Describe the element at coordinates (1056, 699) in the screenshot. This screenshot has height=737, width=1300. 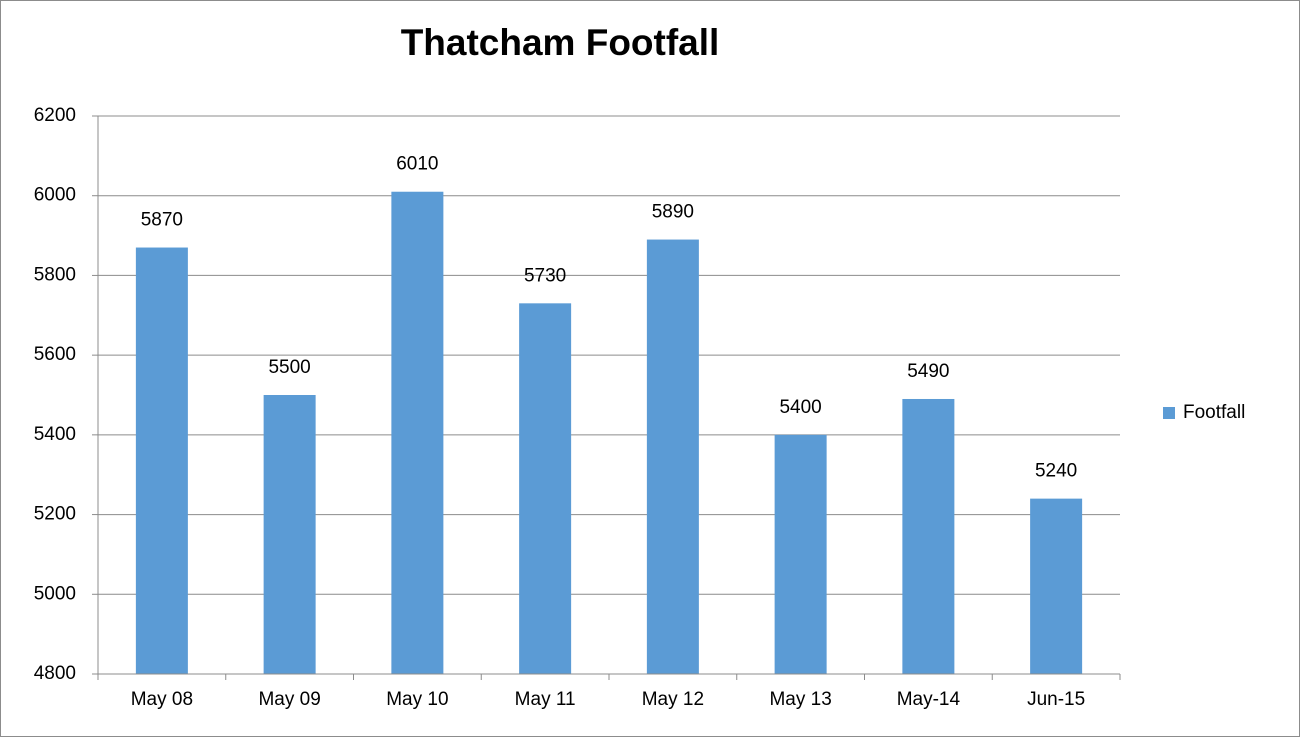
I see `x-tick-label: Jun-15` at that location.